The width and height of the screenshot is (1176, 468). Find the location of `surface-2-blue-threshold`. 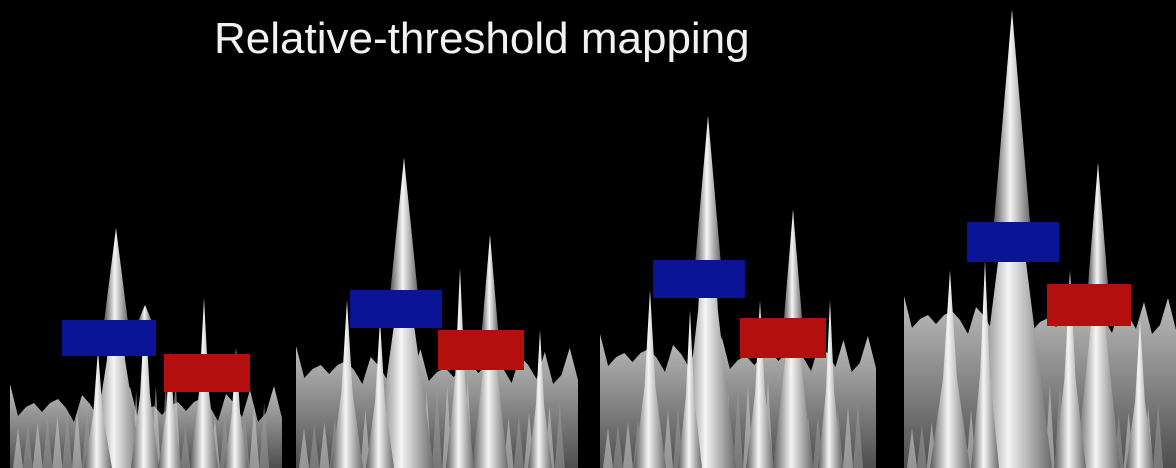

surface-2-blue-threshold is located at coordinates (396, 309).